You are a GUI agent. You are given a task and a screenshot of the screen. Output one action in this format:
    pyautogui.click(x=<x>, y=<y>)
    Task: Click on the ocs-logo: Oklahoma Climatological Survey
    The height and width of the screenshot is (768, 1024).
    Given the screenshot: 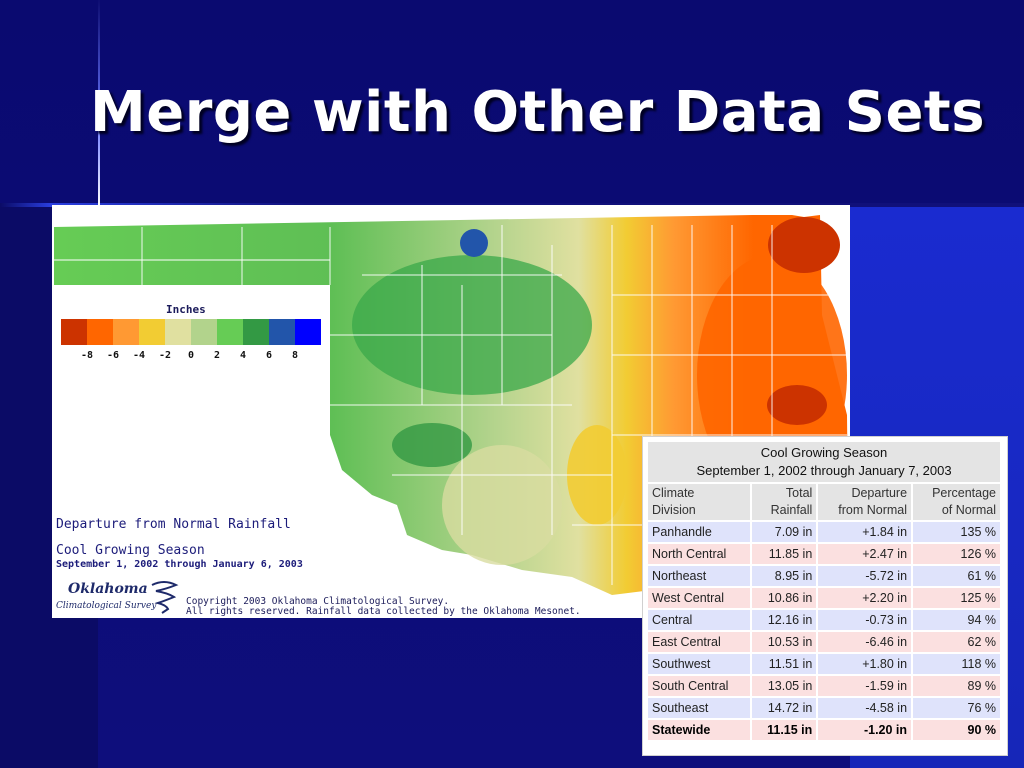 What is the action you would take?
    pyautogui.click(x=118, y=597)
    